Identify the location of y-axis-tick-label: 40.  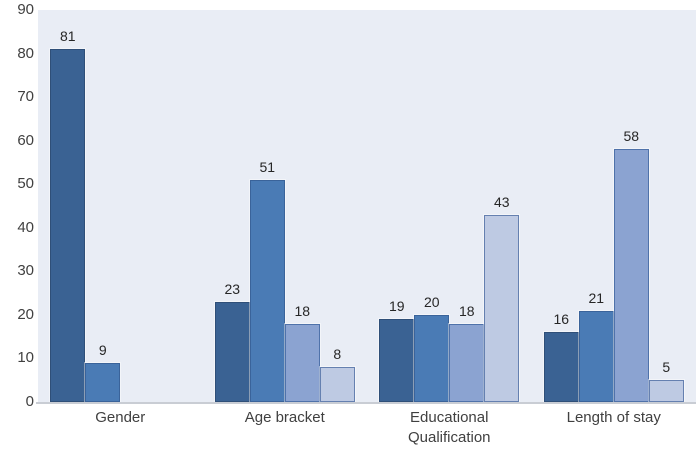
(25, 227).